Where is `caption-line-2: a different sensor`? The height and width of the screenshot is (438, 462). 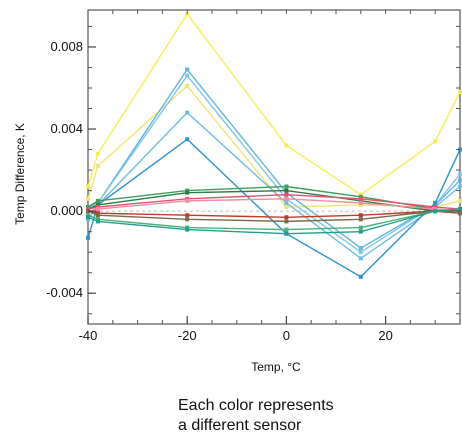
caption-line-2: a different sensor is located at coordinates (240, 425).